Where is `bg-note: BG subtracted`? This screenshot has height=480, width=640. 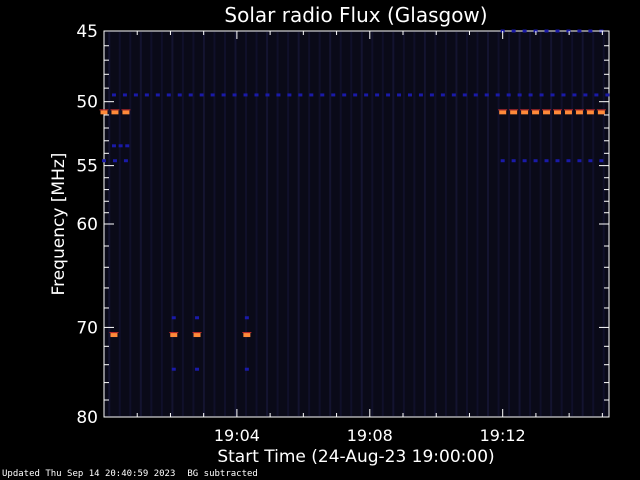 bg-note: BG subtracted is located at coordinates (222, 474).